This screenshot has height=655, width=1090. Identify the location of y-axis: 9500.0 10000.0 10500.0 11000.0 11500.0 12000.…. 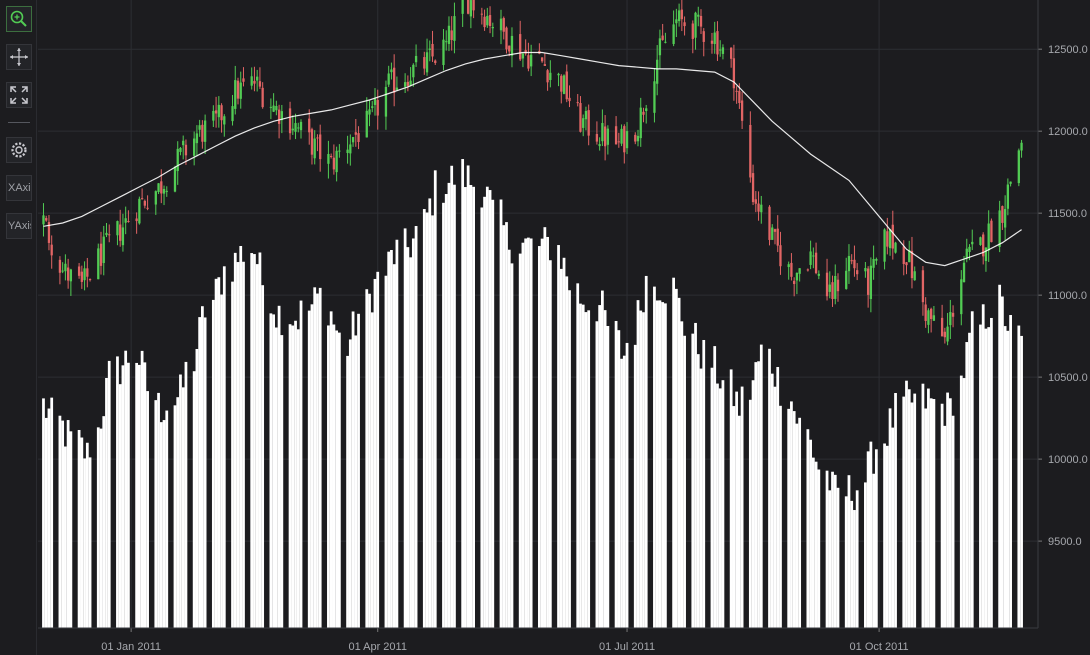
(1062, 314).